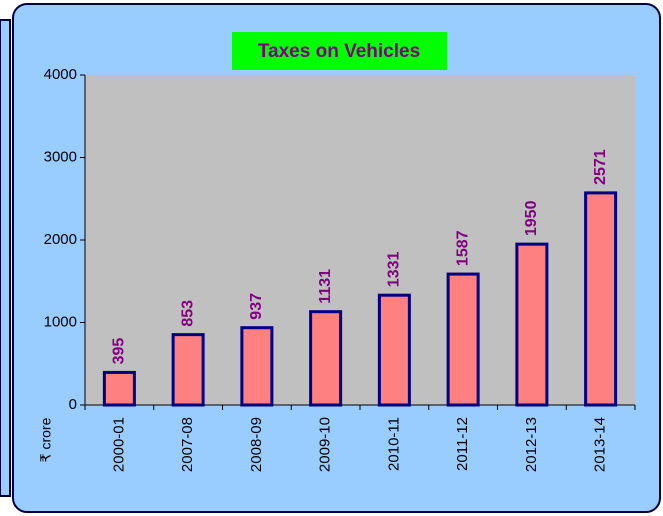 This screenshot has height=516, width=663. Describe the element at coordinates (256, 444) in the screenshot. I see `x-tick-label: 2008-09` at that location.